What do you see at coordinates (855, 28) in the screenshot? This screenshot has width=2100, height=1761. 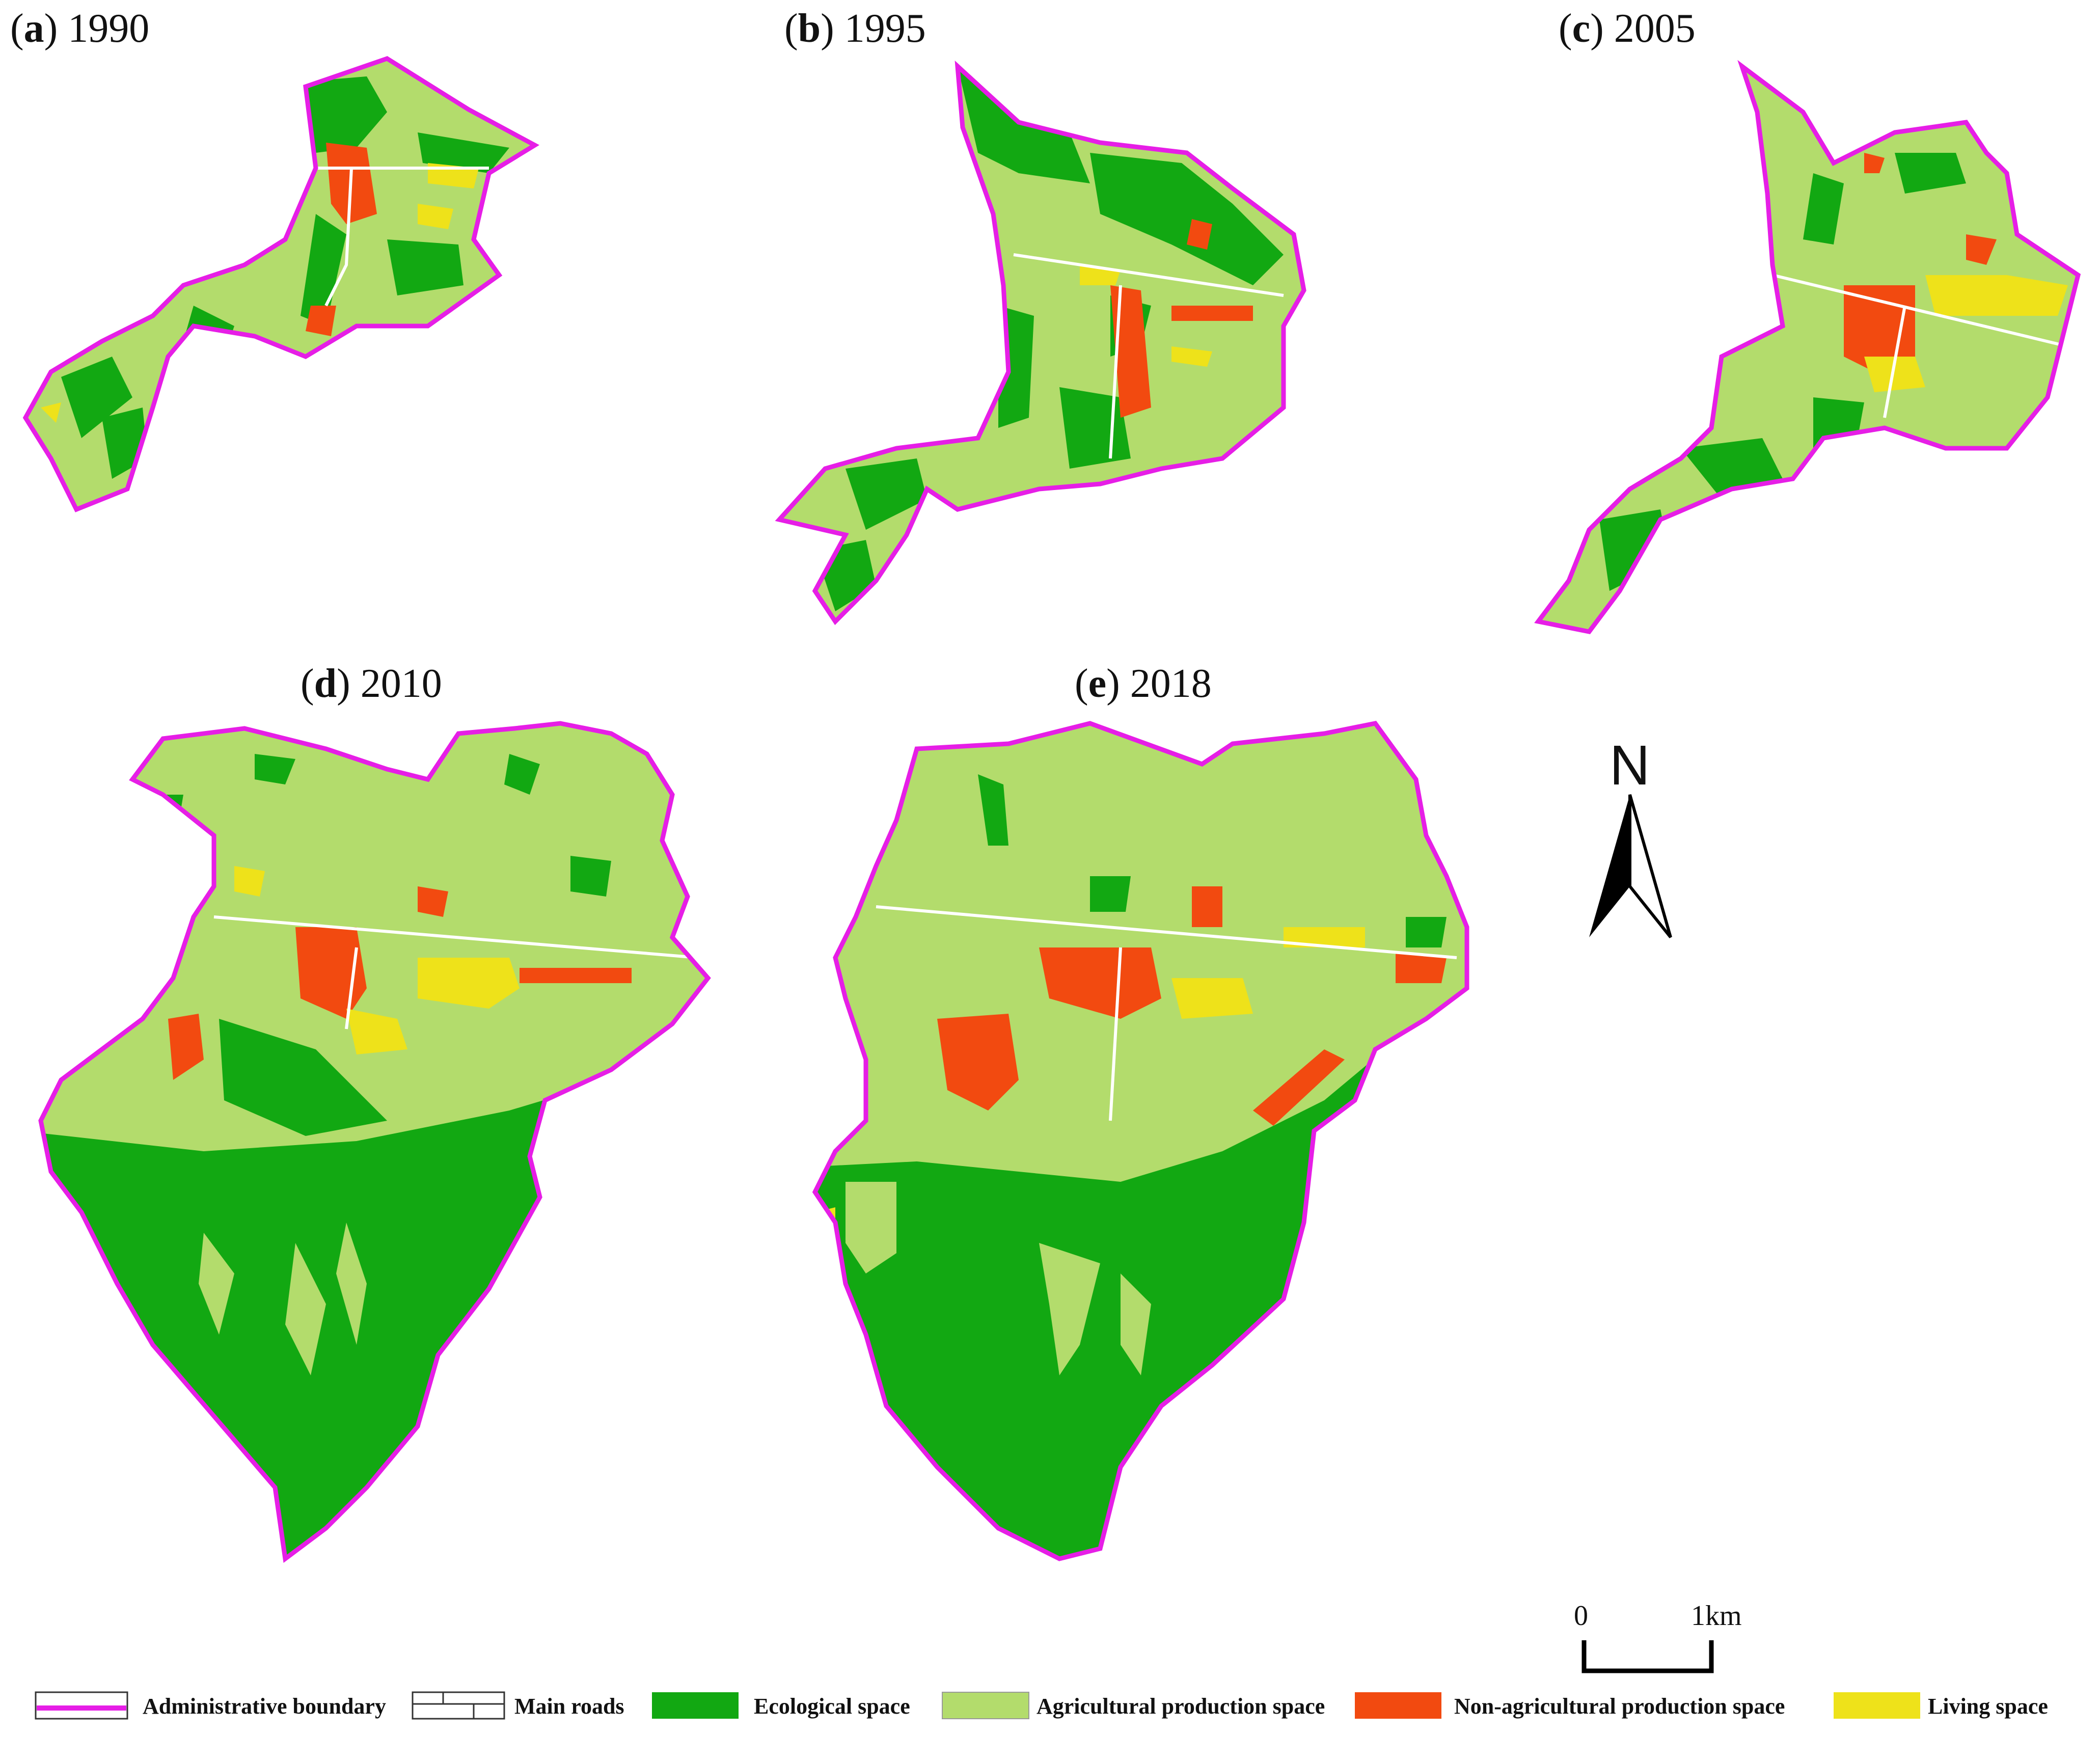 I see `panel-b-label: (b) 1995` at bounding box center [855, 28].